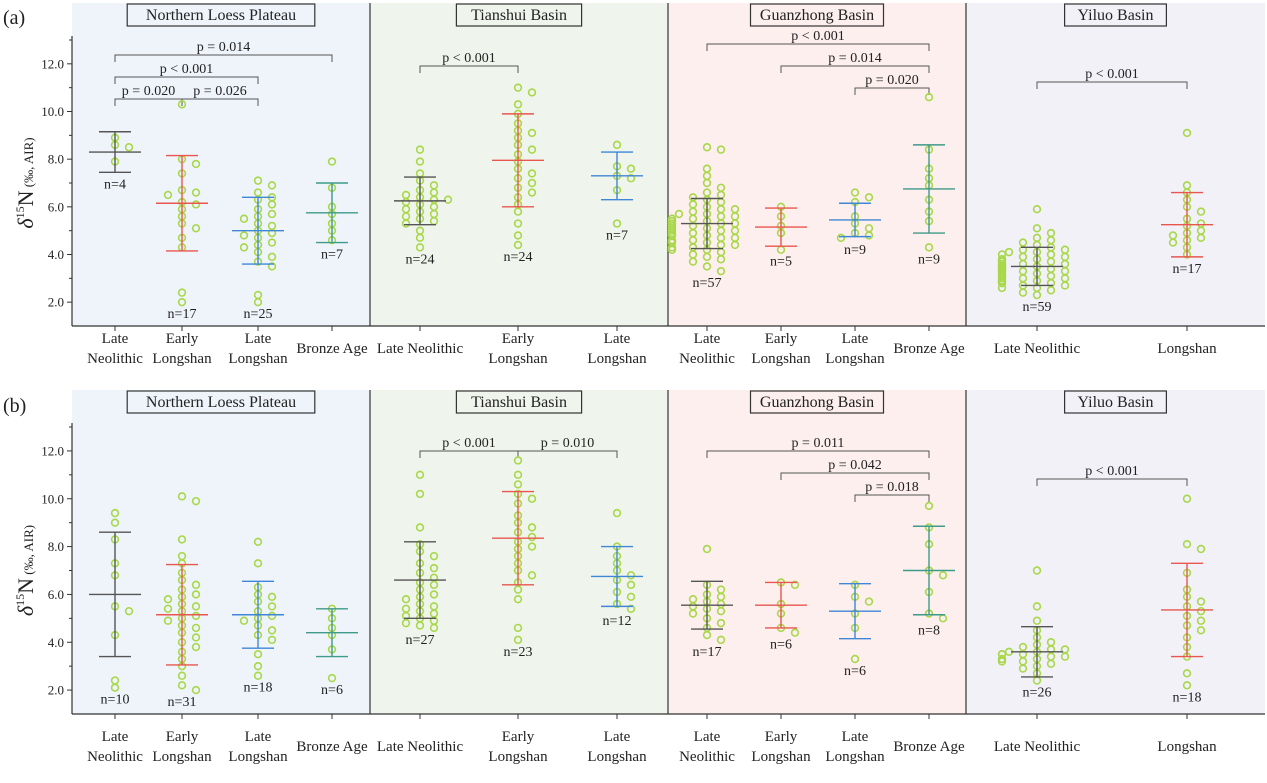 The height and width of the screenshot is (783, 1267). Describe the element at coordinates (258, 688) in the screenshot. I see `n-label: n=18` at that location.